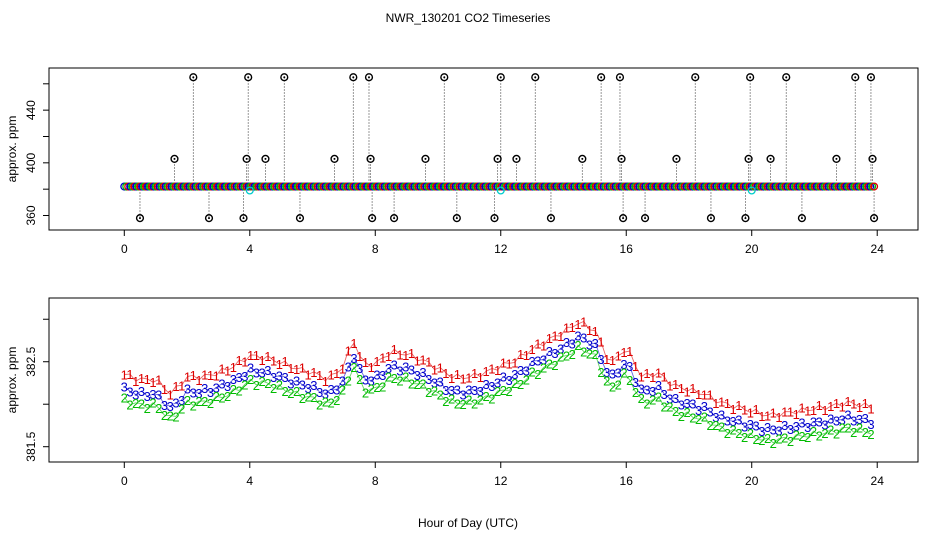 The image size is (936, 540). Describe the element at coordinates (878, 249) in the screenshot. I see `x-tick-label: 24` at that location.